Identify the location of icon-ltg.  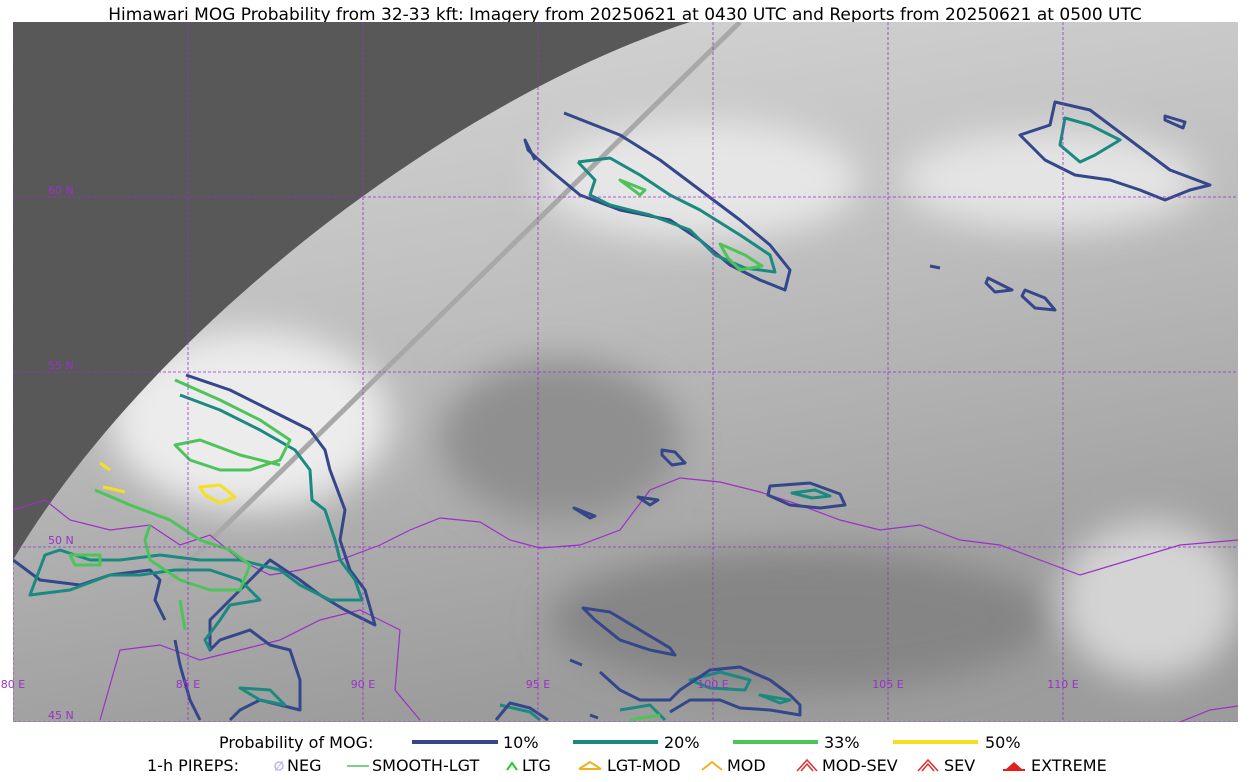
(512, 766).